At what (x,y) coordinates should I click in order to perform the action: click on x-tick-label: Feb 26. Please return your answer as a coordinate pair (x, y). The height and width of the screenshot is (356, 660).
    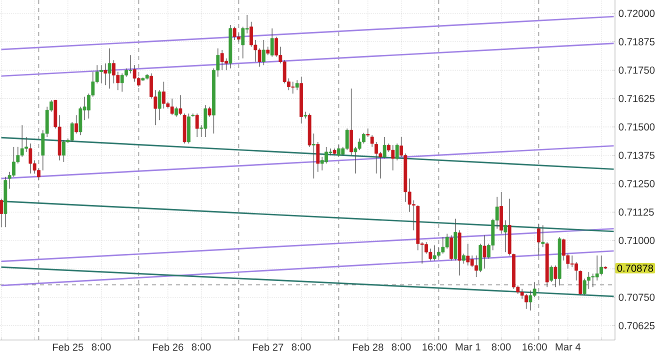
    Looking at the image, I should click on (168, 347).